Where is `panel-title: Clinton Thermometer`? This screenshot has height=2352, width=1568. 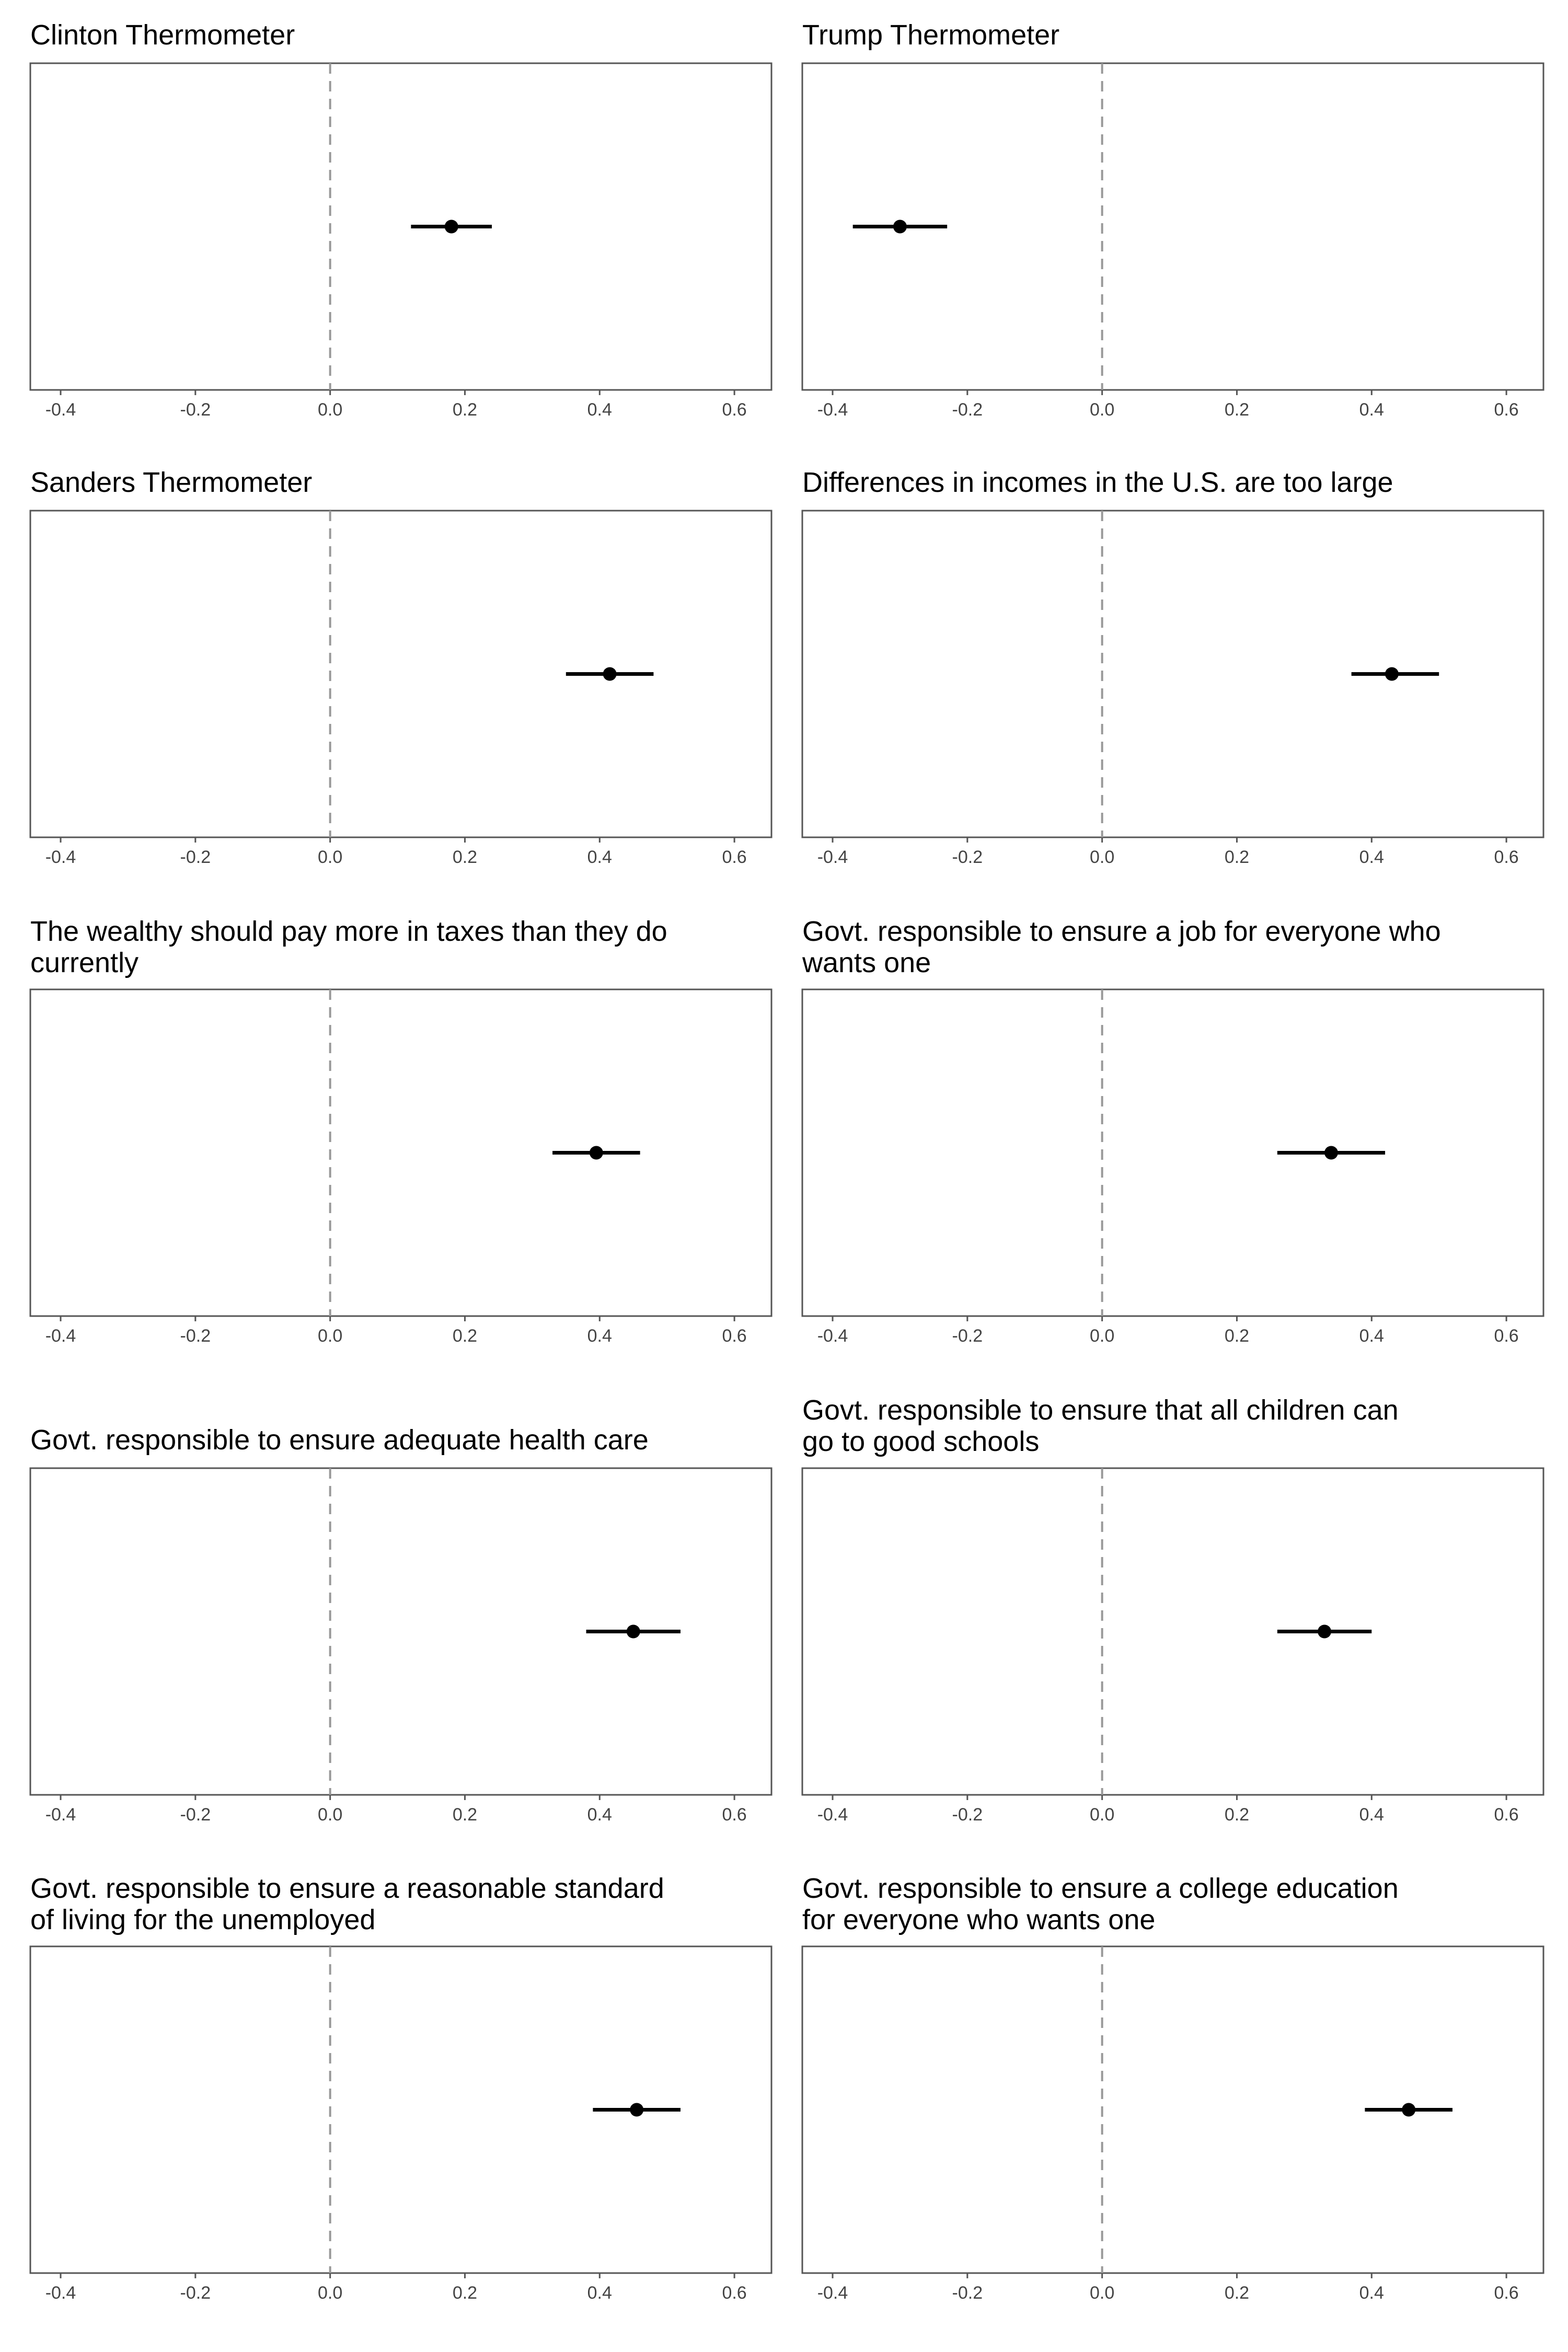 panel-title: Clinton Thermometer is located at coordinates (162, 35).